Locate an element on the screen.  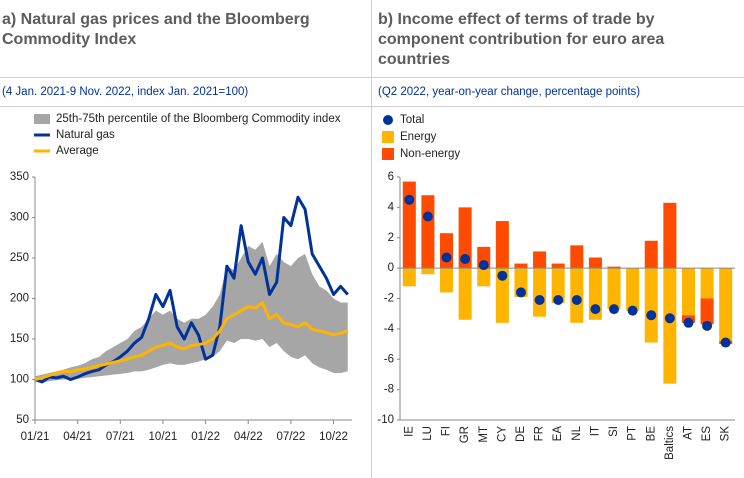
x-tick-label: GR is located at coordinates (465, 434).